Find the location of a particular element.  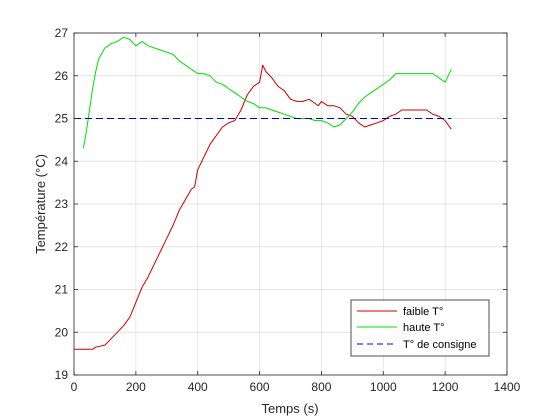

legend-label-haute: haute T° is located at coordinates (424, 328).